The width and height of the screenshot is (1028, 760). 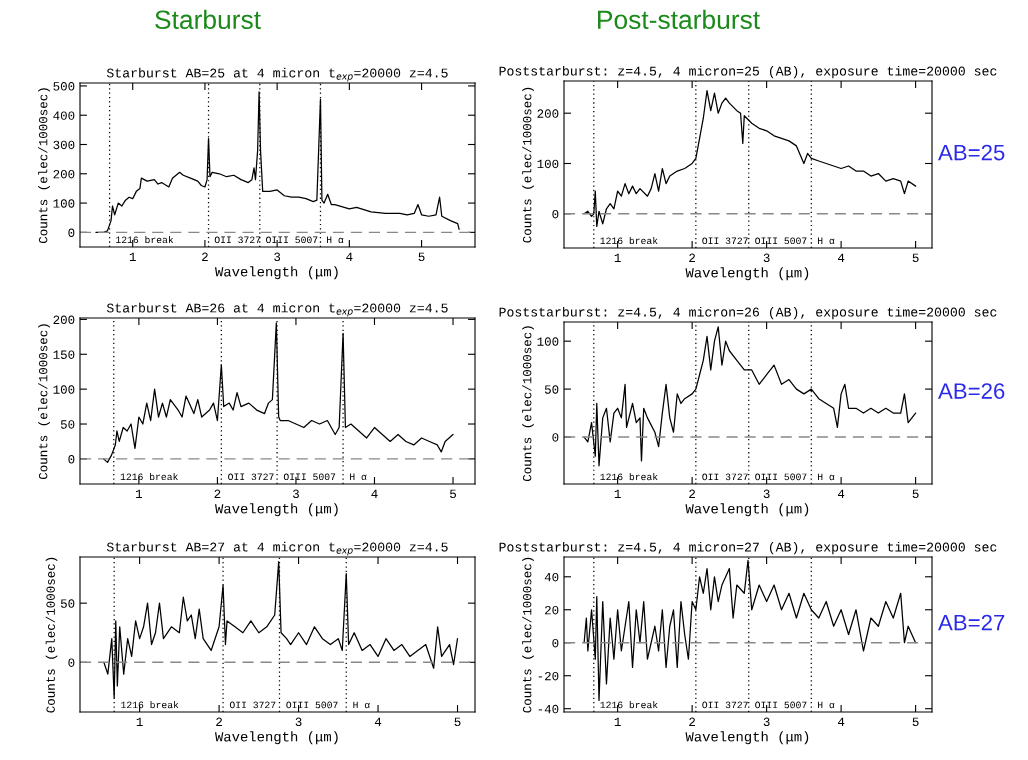 I want to click on y-tick-label: -20, so click(x=548, y=676).